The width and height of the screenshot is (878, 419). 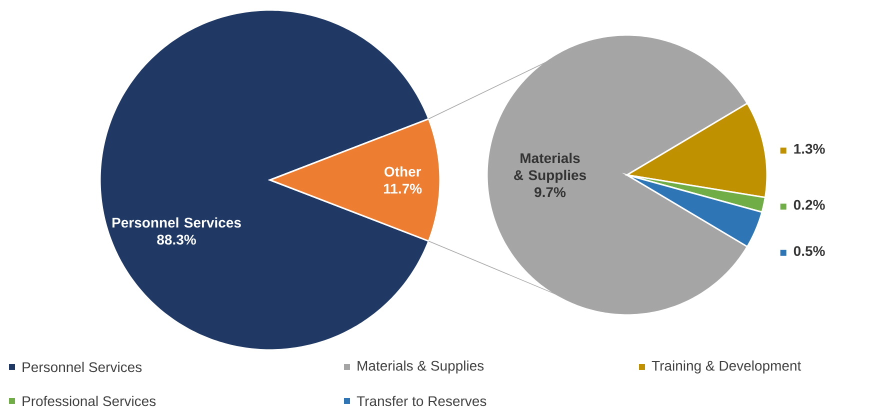 I want to click on legend-label: Materials & Supplies, so click(x=421, y=367).